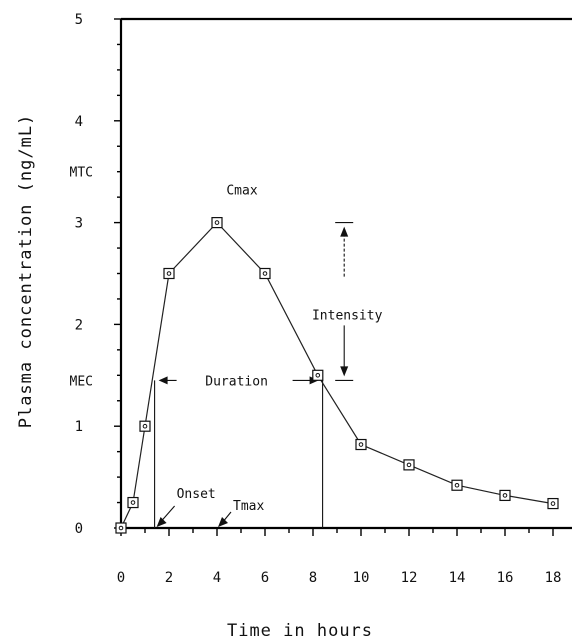 The height and width of the screenshot is (641, 572). What do you see at coordinates (79, 122) in the screenshot?
I see `y-tick-label: 4` at bounding box center [79, 122].